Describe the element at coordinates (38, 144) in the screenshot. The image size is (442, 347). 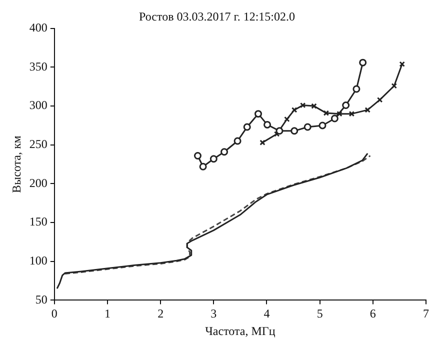
I see `y-tick-label: 250` at that location.